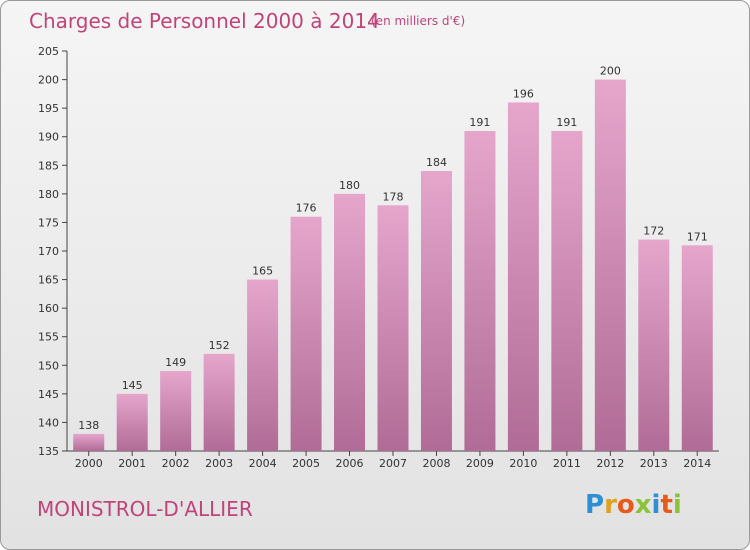  I want to click on logo-letter: x, so click(643, 505).